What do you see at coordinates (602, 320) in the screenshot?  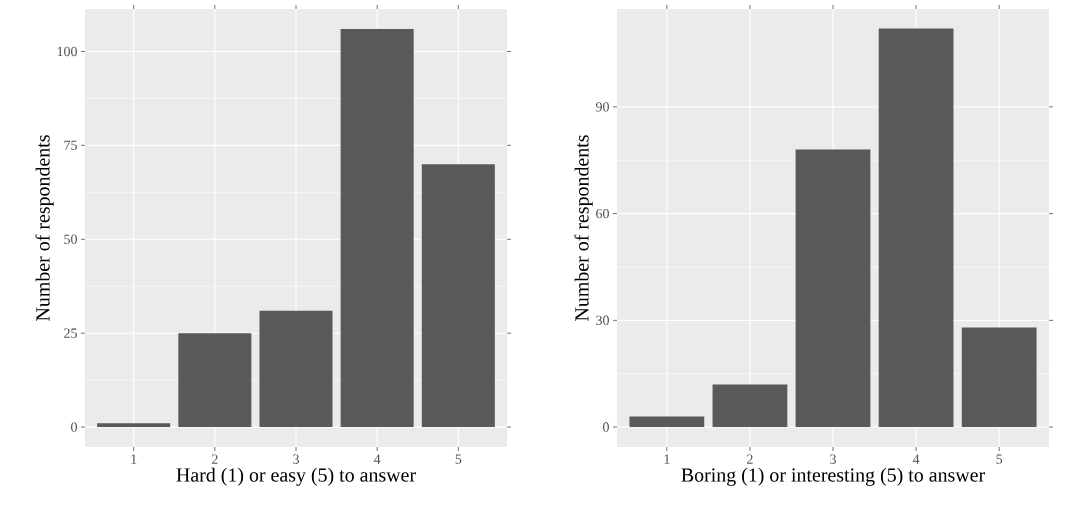 I see `y-tick-label: 30` at bounding box center [602, 320].